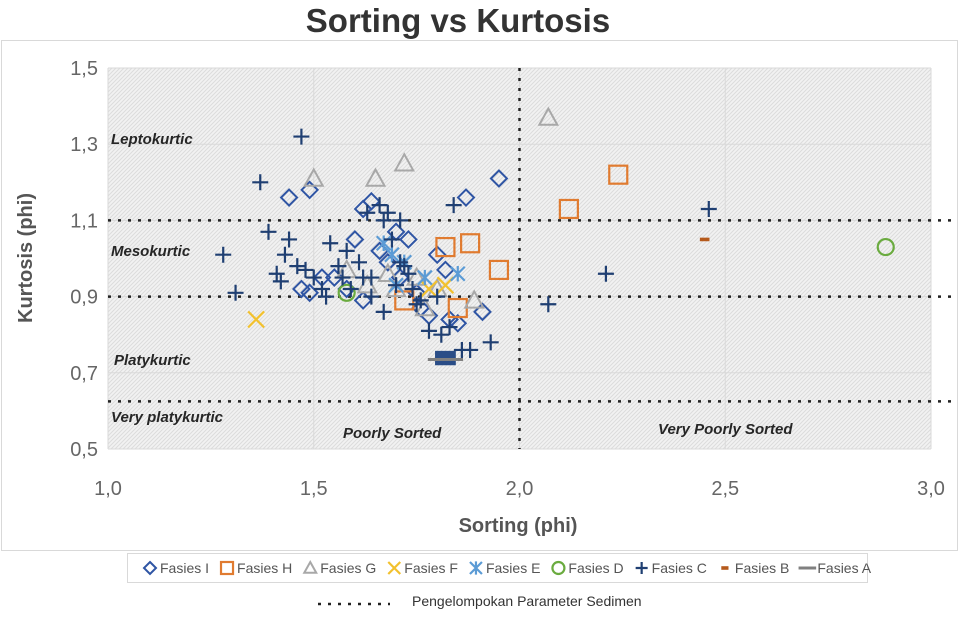  I want to click on reference-line-legend-label: Pengelompokan Parameter Sedimen, so click(527, 601).